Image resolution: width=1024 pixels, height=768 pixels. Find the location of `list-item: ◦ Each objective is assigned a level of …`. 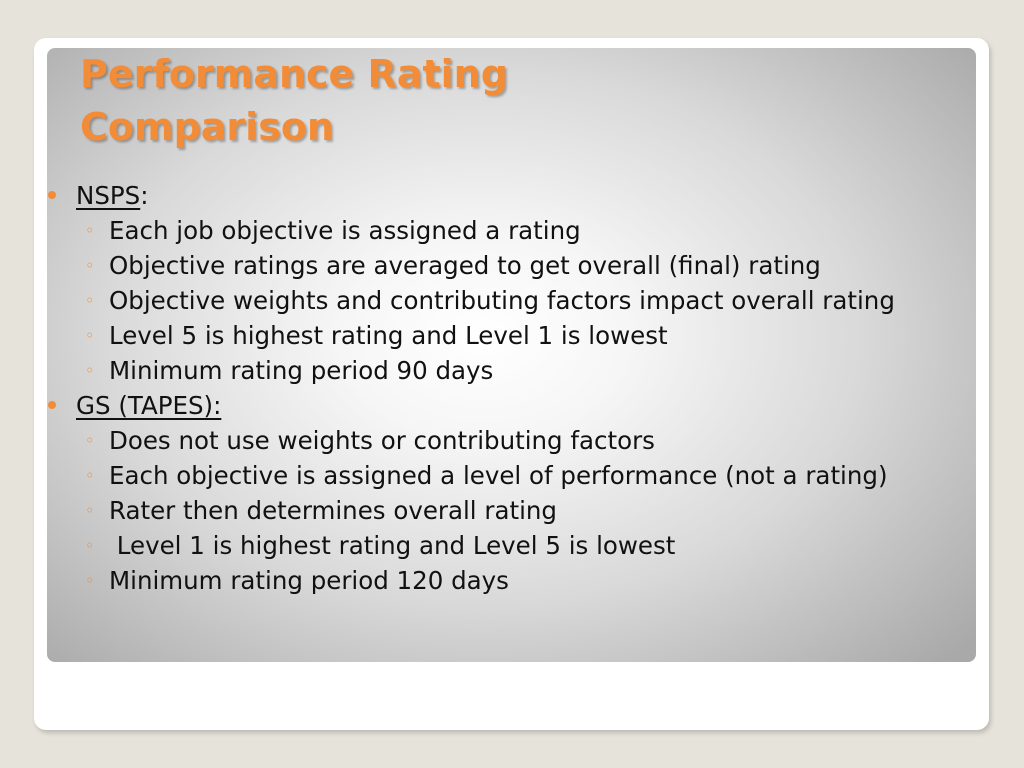

list-item: ◦ Each objective is assigned a level of … is located at coordinates (503, 475).